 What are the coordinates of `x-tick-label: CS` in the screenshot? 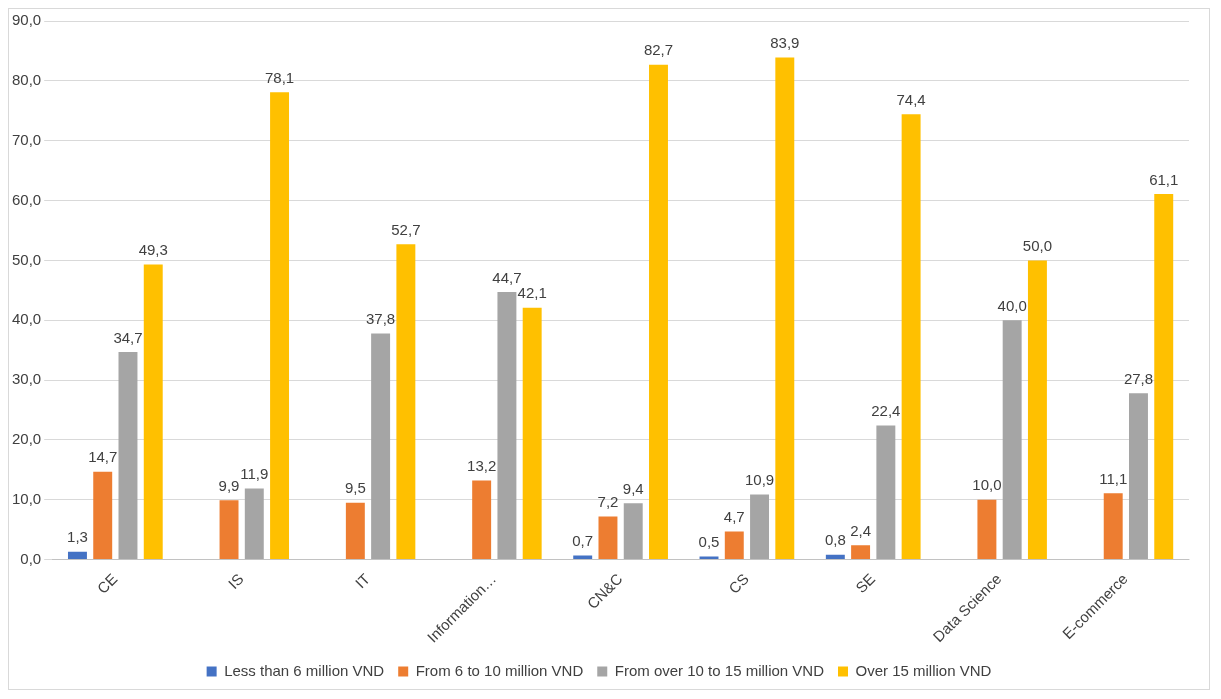 It's located at (738, 583).